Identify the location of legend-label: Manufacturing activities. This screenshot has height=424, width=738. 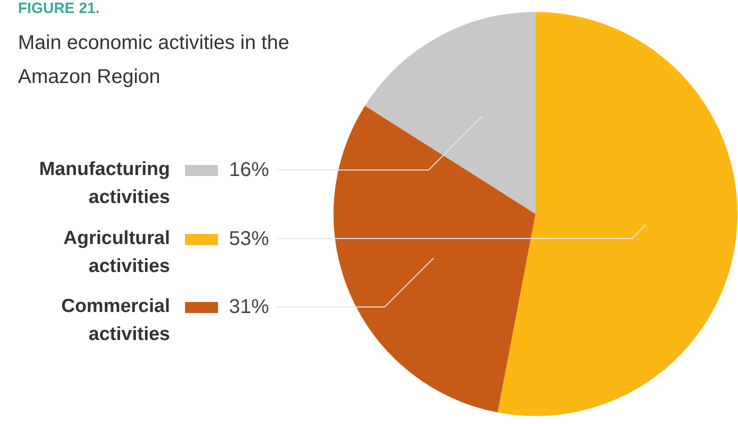
(104, 184).